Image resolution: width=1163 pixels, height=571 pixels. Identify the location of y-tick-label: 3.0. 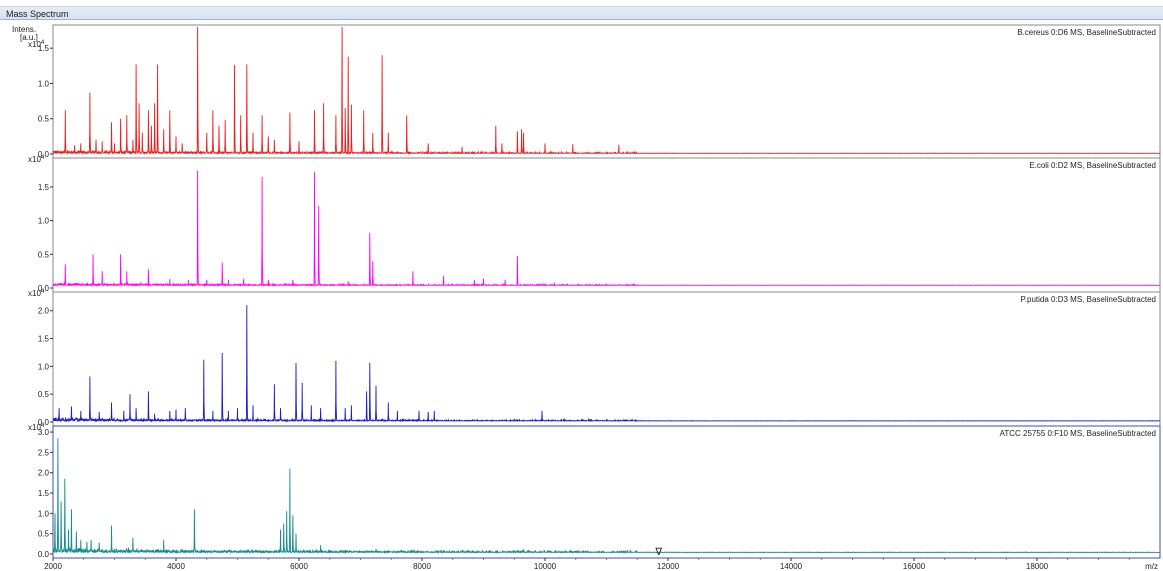
(44, 432).